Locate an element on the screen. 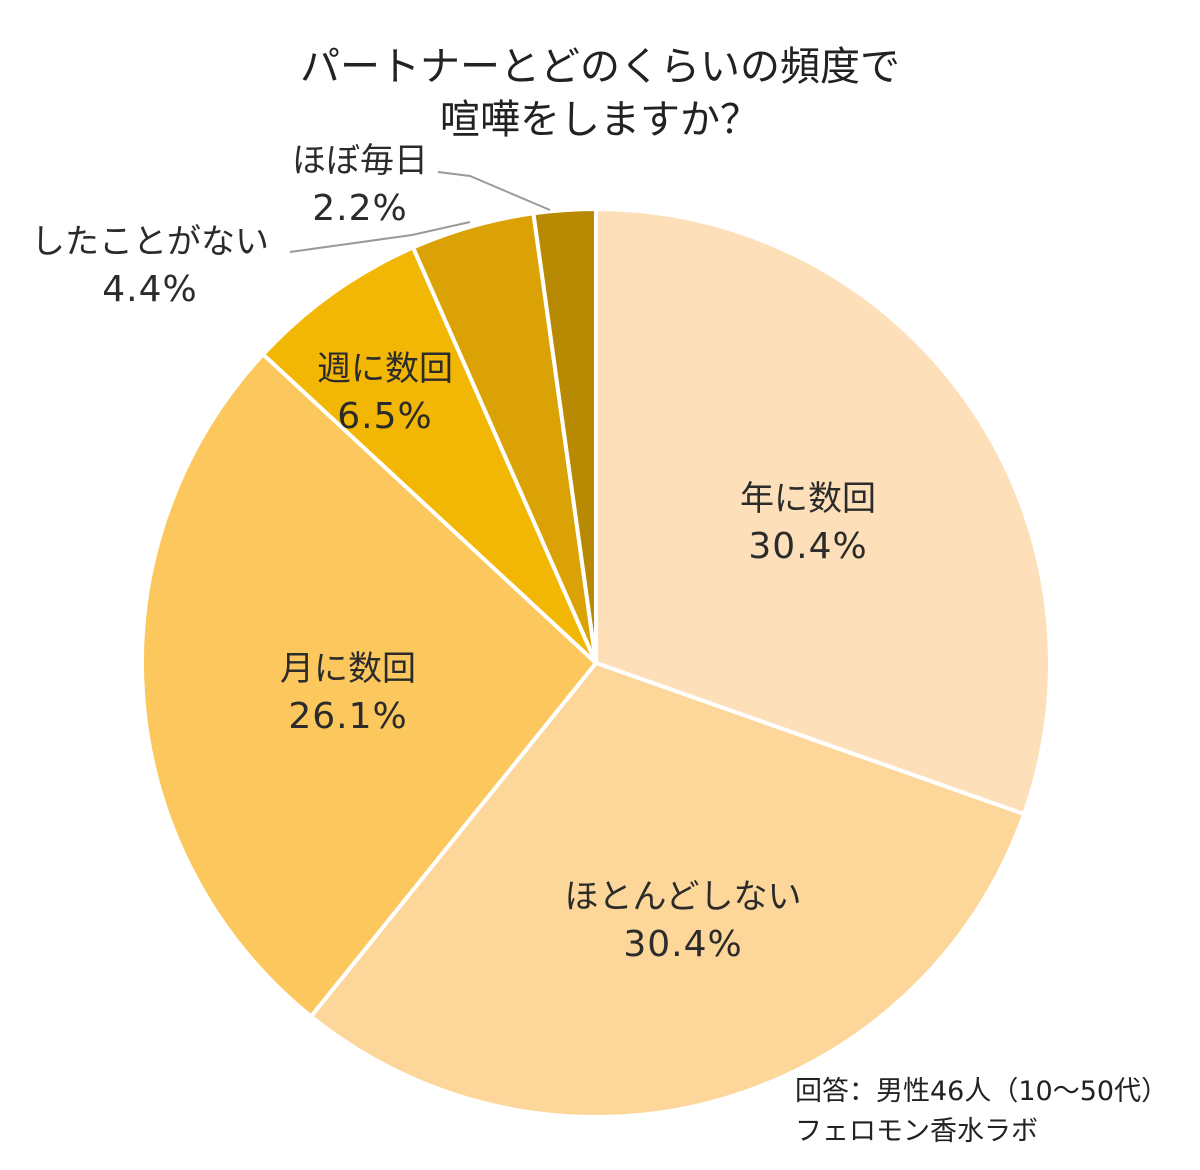 This screenshot has width=1200, height=1170. chart-title-line-1: パートナーとどのくらいの頻度で is located at coordinates (600, 67).